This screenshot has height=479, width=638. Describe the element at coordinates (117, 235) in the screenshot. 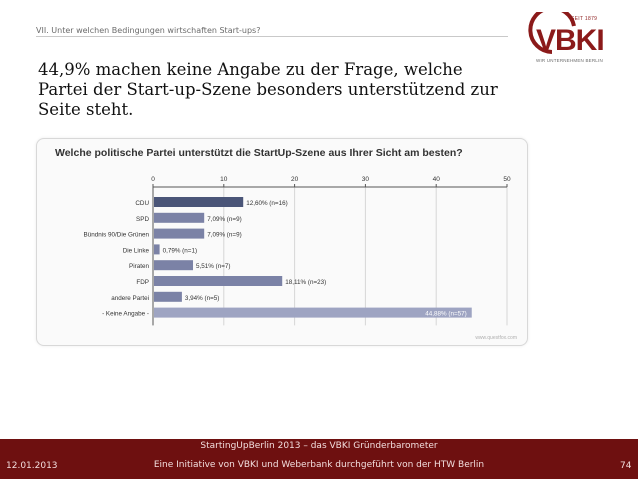

I see `category-label: Bündnis 90/Die Grünen` at that location.